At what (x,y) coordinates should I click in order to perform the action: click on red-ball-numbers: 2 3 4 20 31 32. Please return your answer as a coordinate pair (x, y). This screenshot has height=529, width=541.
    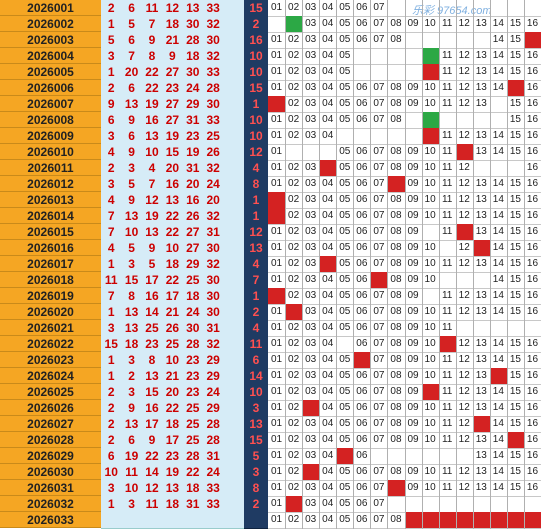
    Looking at the image, I should click on (172, 168).